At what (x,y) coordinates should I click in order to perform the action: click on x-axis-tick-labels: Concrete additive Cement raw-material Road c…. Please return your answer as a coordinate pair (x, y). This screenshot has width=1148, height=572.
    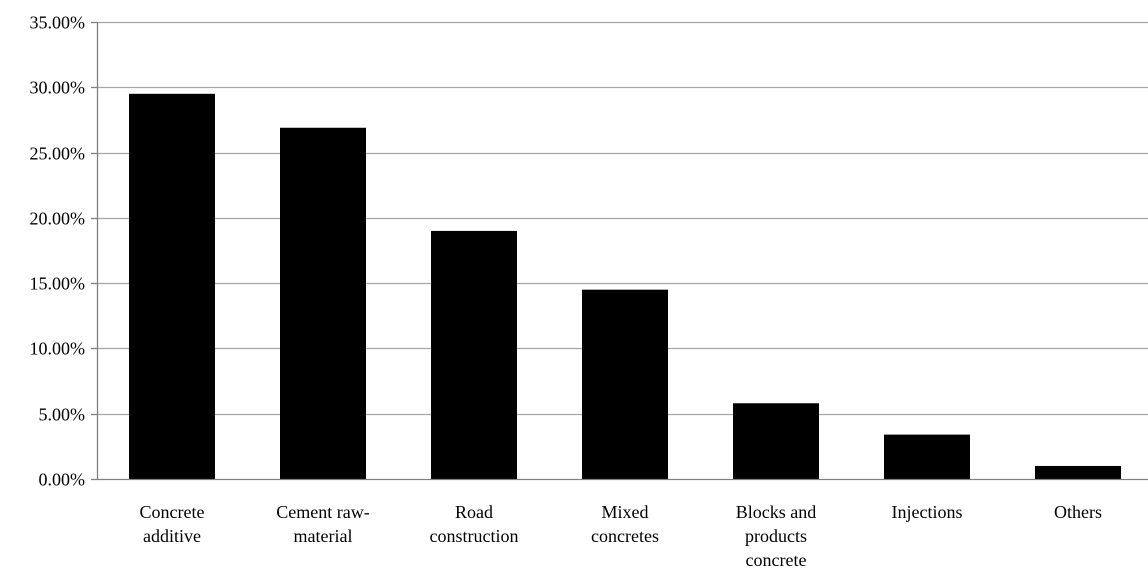
    Looking at the image, I should click on (621, 536).